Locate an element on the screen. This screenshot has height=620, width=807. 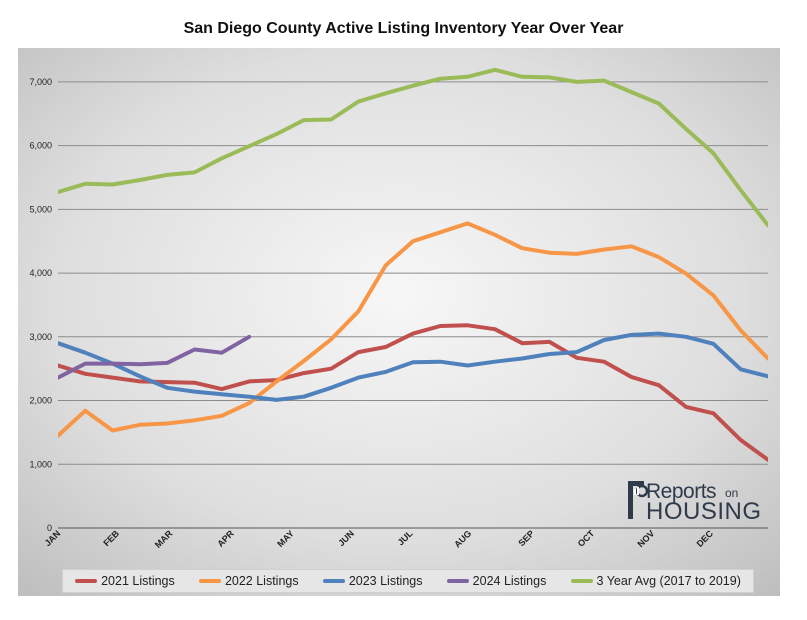
legend-item-2: 2023 Listings is located at coordinates (372, 581).